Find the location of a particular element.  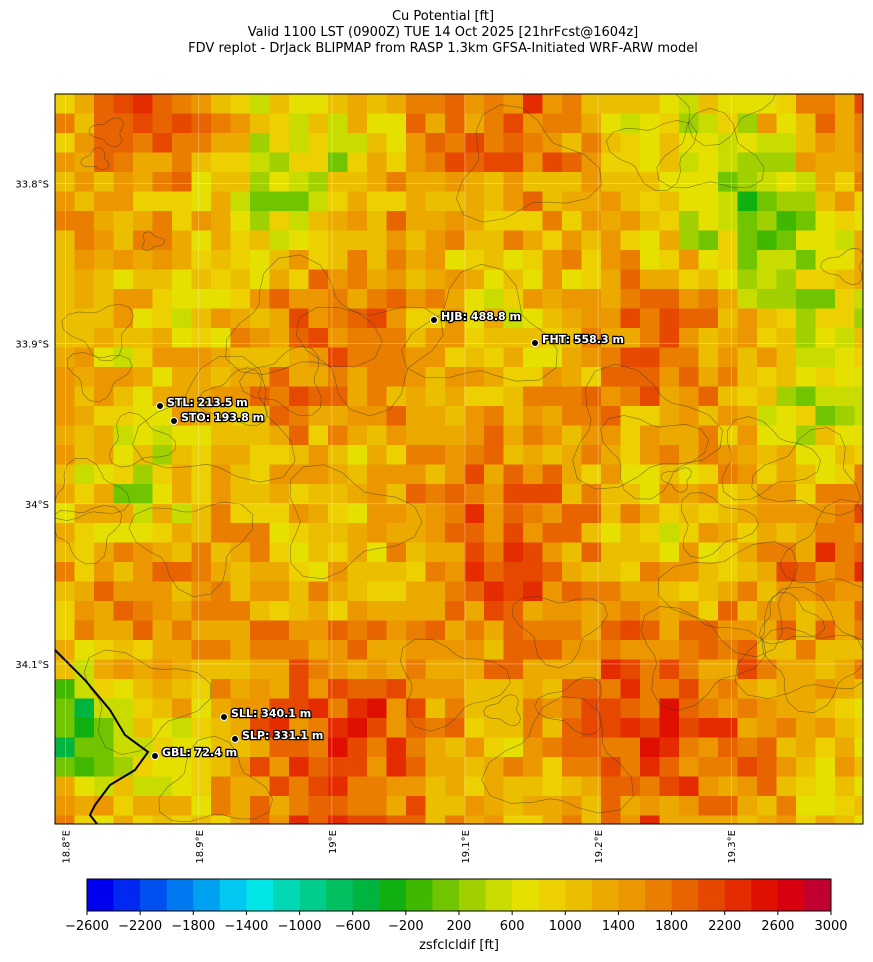

colorbar-tick-label: 1400 is located at coordinates (618, 926).